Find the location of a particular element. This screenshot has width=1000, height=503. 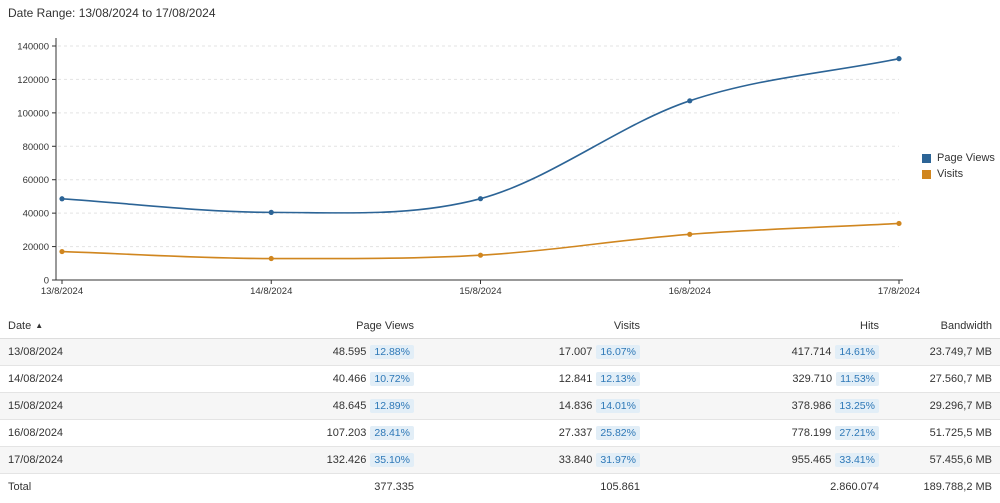

visits-value: 27.337 is located at coordinates (575, 433).